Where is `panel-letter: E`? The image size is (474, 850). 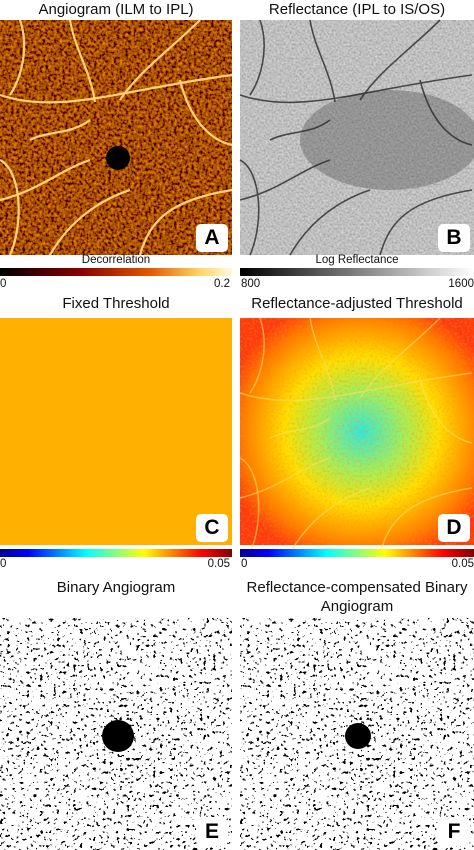 panel-letter: E is located at coordinates (212, 832).